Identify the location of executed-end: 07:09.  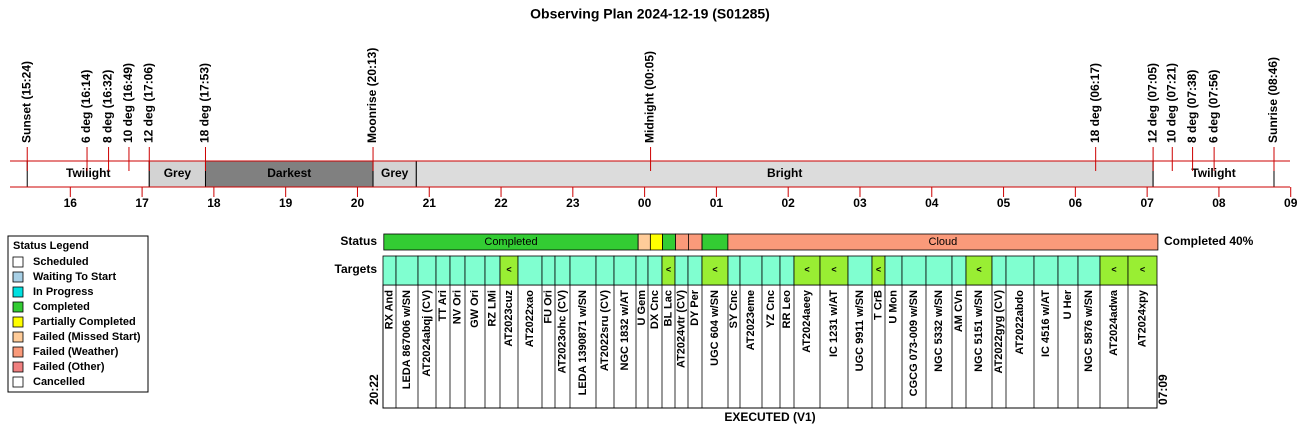
(1163, 389).